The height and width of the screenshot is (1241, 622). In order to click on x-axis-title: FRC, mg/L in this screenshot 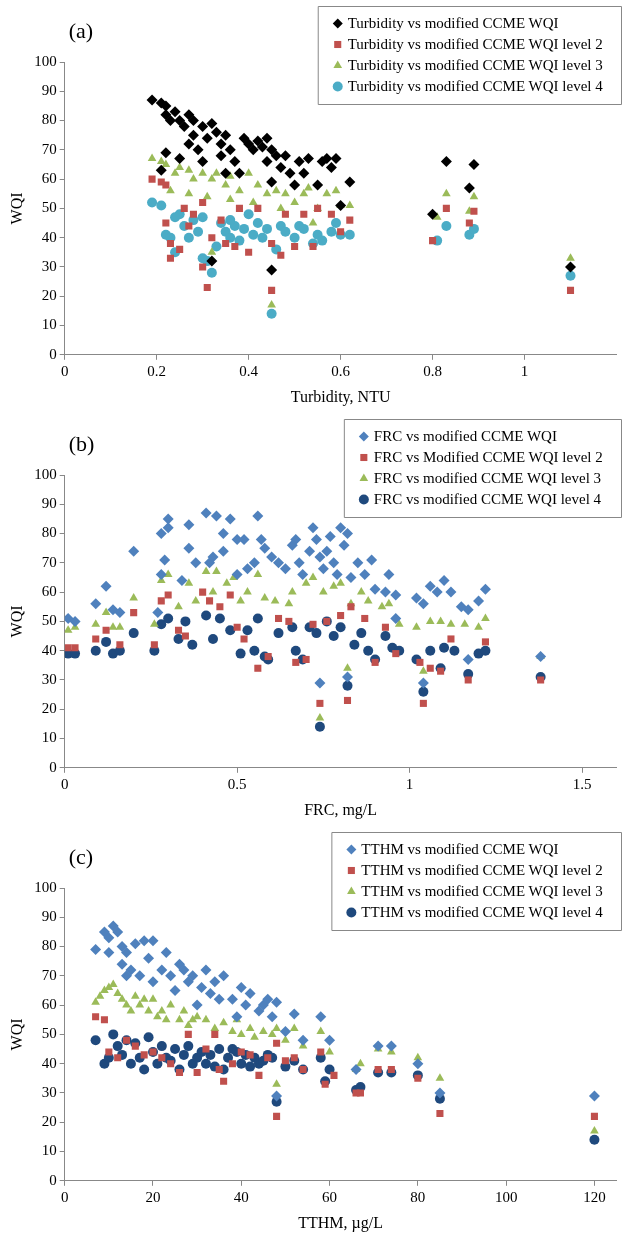, I will do `click(341, 809)`.